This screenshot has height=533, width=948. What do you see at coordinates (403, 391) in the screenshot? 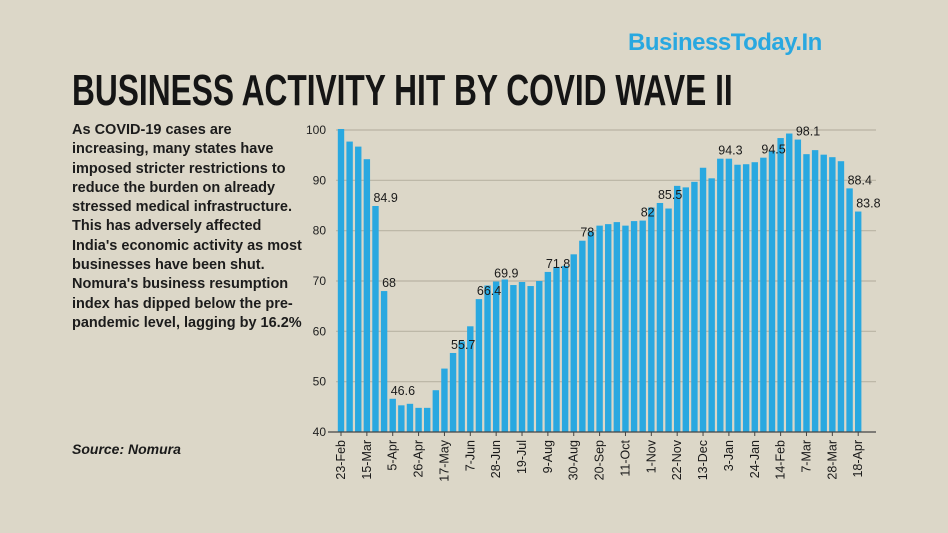
I see `data-label: 46.6` at bounding box center [403, 391].